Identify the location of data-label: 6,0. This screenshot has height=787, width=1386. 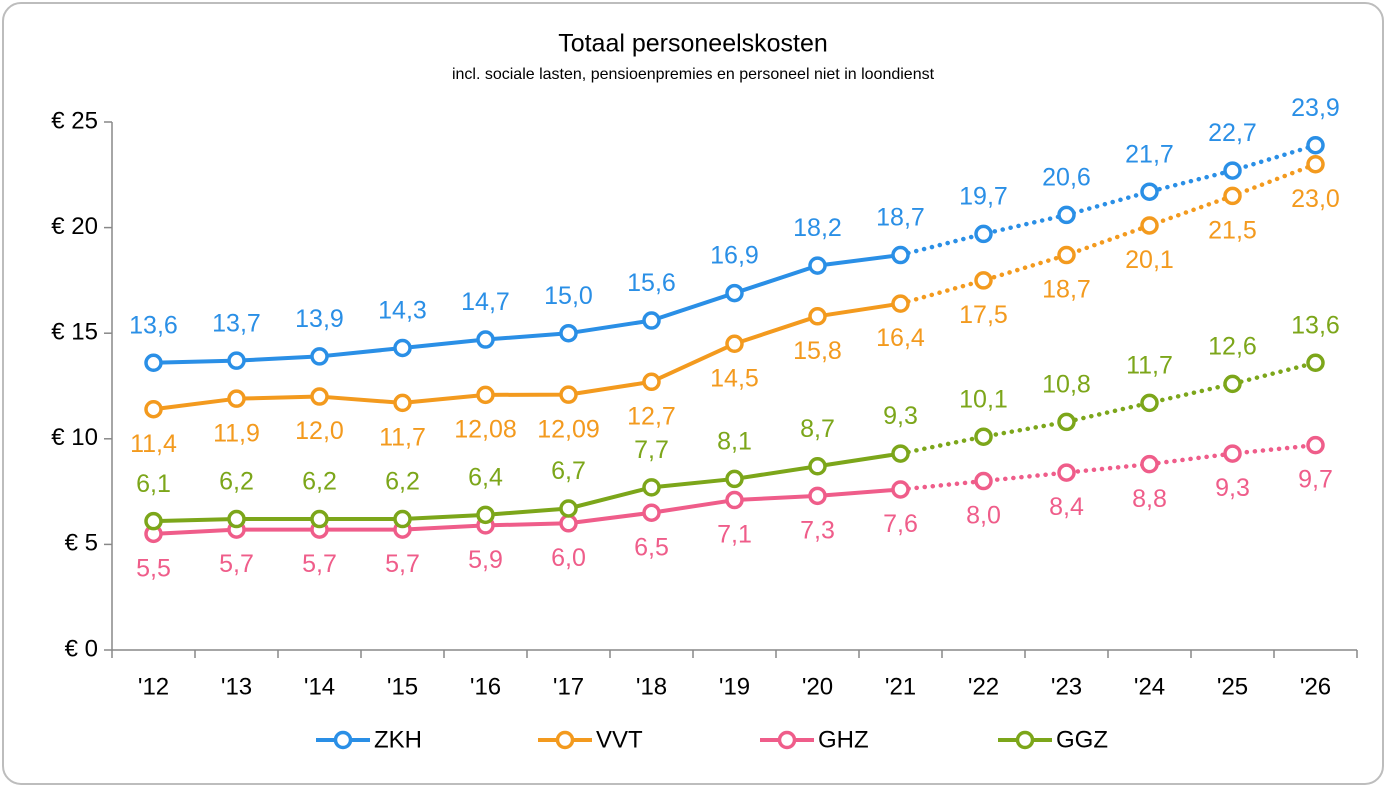
(568, 558).